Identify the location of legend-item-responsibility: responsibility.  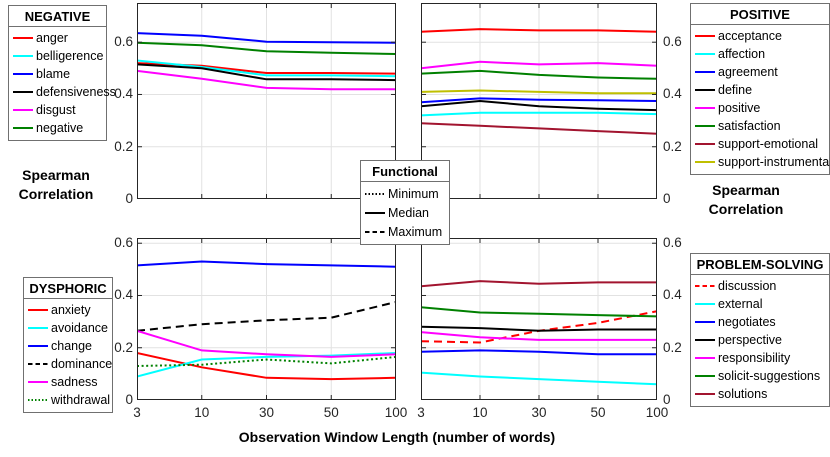
(760, 358).